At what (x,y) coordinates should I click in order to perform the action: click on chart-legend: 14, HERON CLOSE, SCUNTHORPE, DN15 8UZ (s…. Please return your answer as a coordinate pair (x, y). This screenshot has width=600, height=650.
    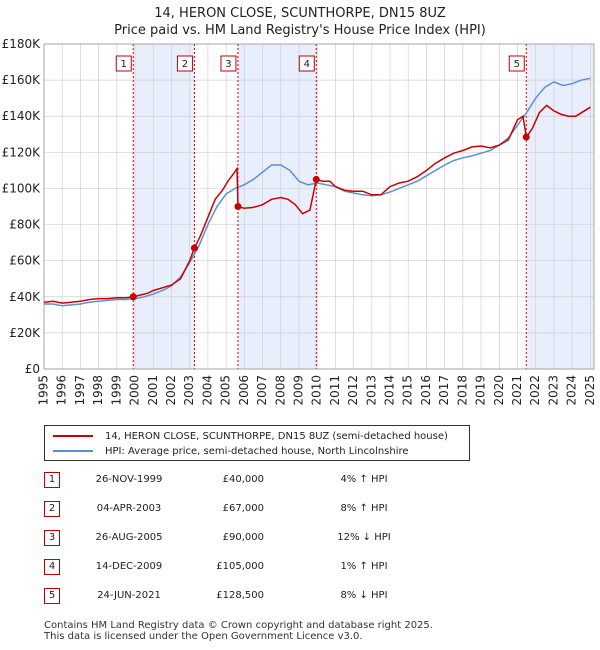
    Looking at the image, I should click on (257, 443).